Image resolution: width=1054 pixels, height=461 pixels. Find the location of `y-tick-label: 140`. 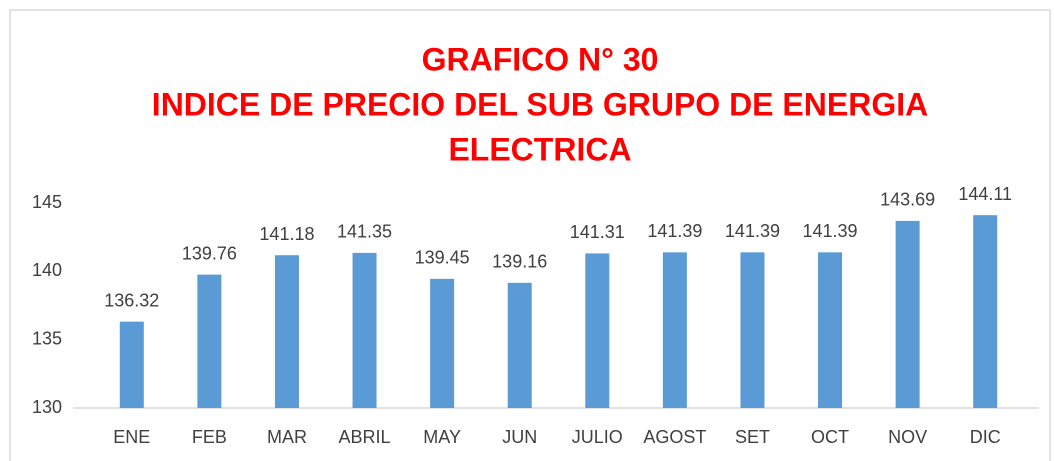

y-tick-label: 140 is located at coordinates (47, 270).